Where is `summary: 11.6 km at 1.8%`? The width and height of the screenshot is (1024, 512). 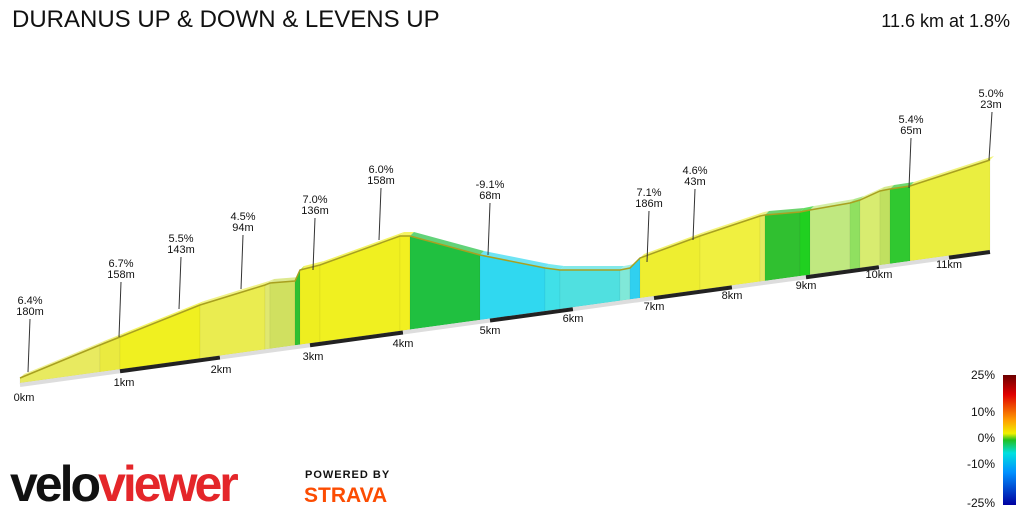 summary: 11.6 km at 1.8% is located at coordinates (945, 21).